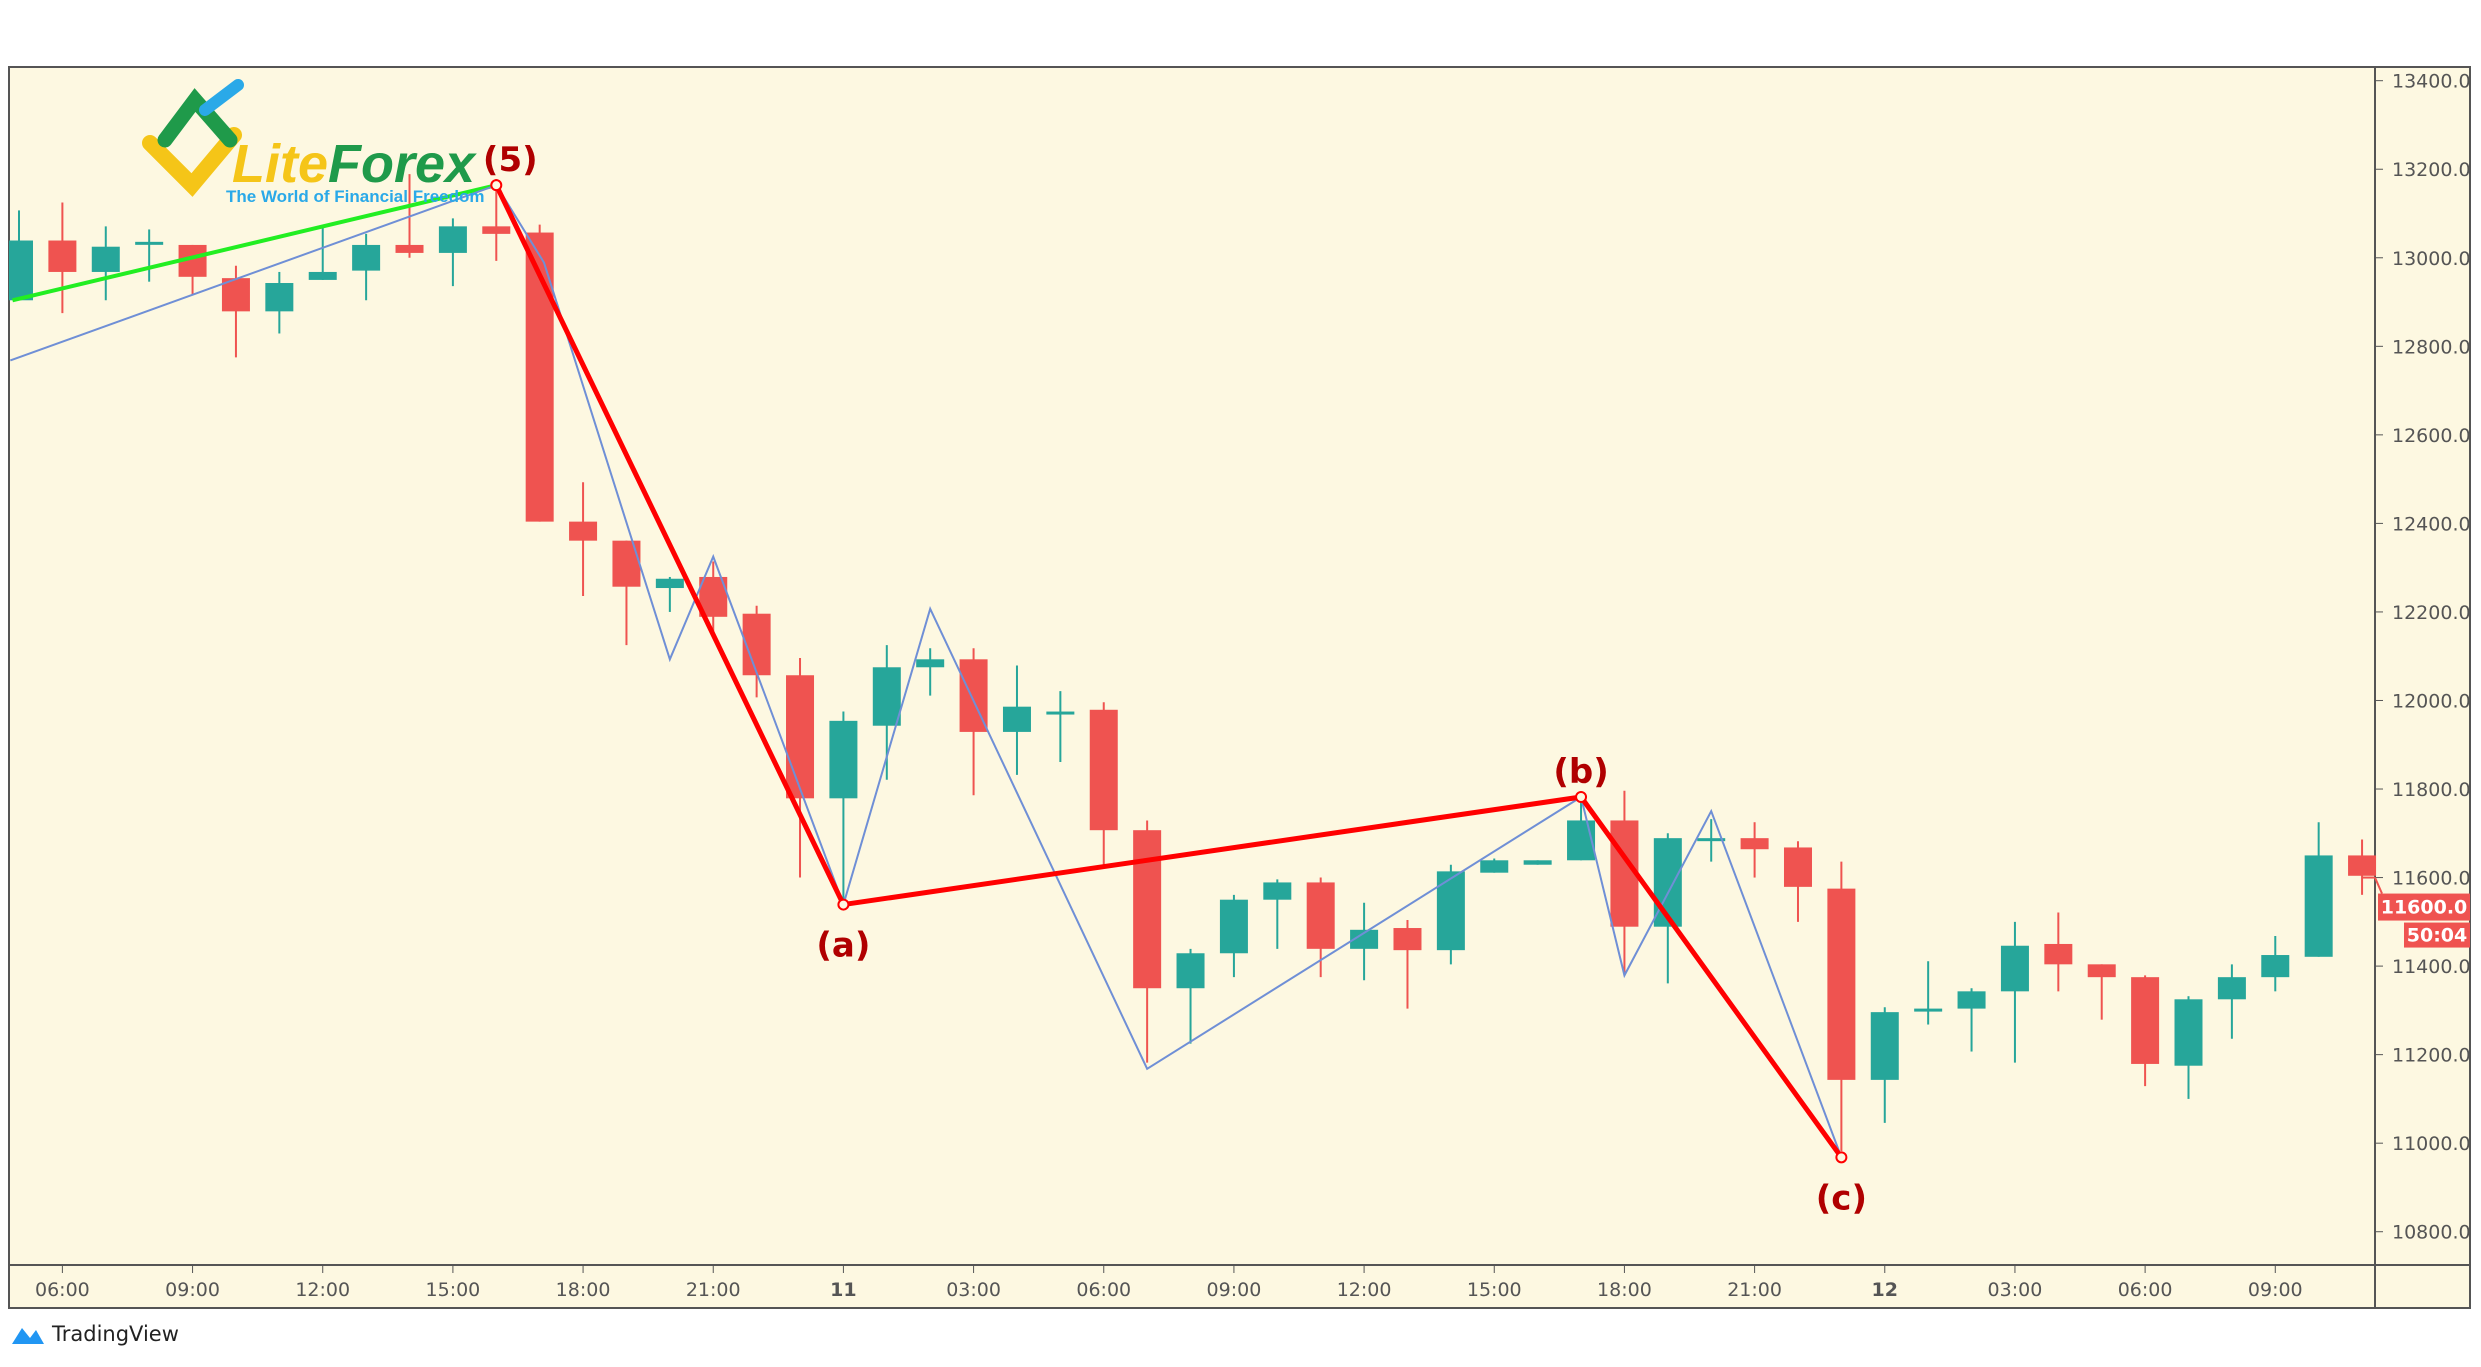  Describe the element at coordinates (322, 1290) in the screenshot. I see `x-tick-label: 12:00` at that location.